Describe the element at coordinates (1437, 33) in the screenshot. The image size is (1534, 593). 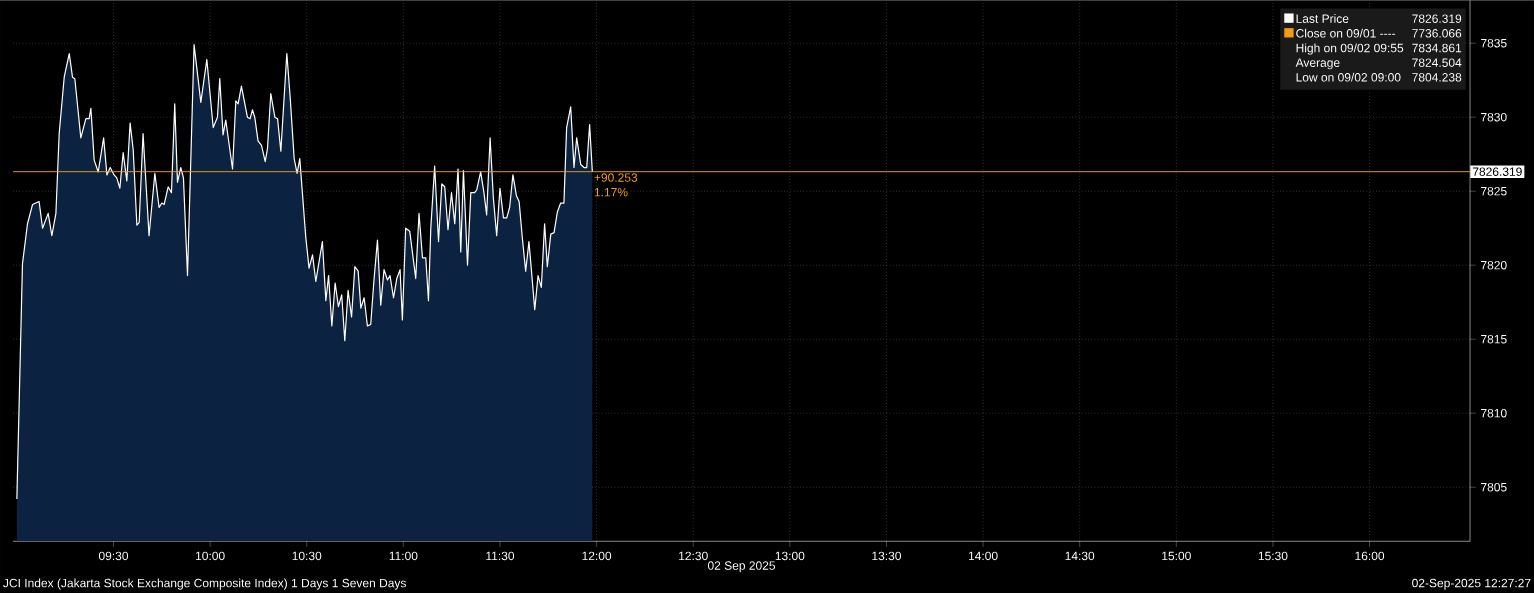
I see `annotation: 7736.066` at that location.